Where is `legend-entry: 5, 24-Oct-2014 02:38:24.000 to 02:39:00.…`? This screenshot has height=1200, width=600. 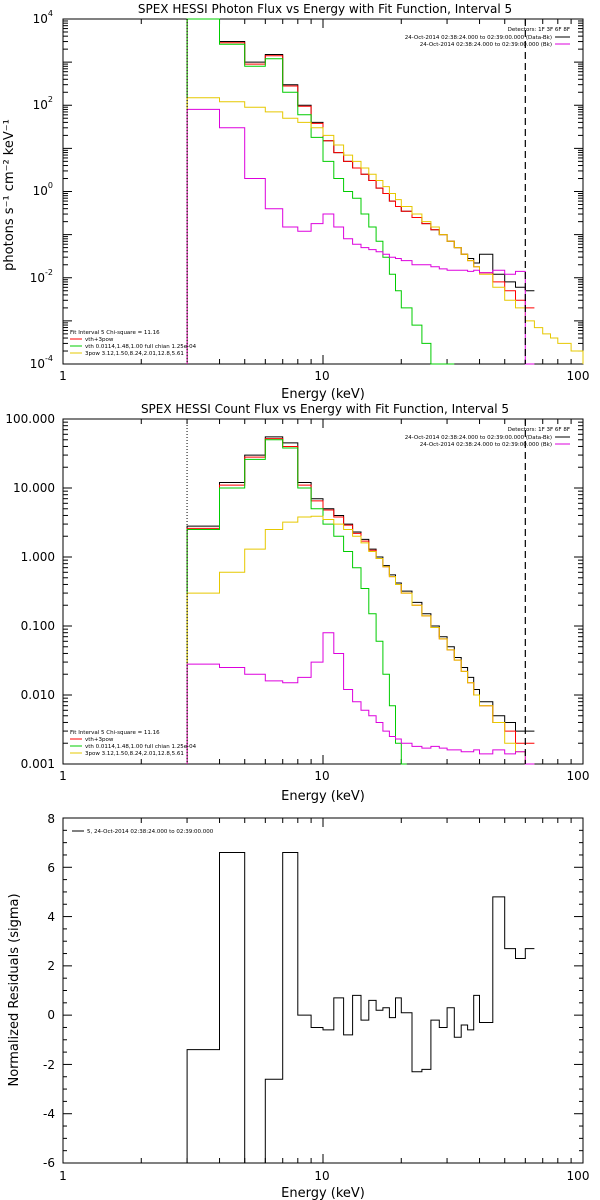 legend-entry: 5, 24-Oct-2014 02:38:24.000 to 02:39:00.… is located at coordinates (150, 832).